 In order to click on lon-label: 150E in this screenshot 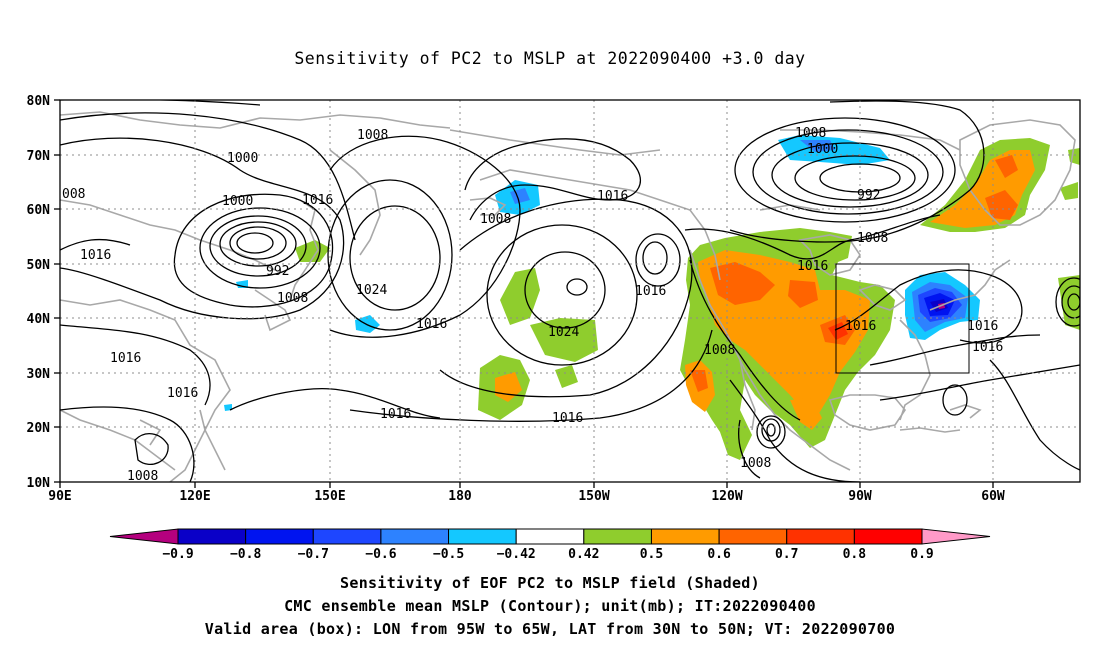, I will do `click(329, 496)`.